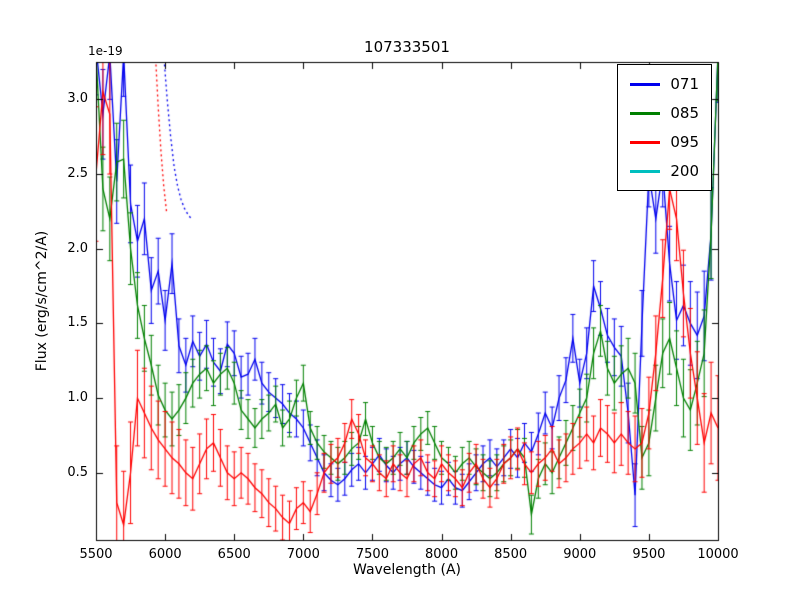 Image resolution: width=800 pixels, height=600 pixels. I want to click on legend-entry: 071, so click(664, 84).